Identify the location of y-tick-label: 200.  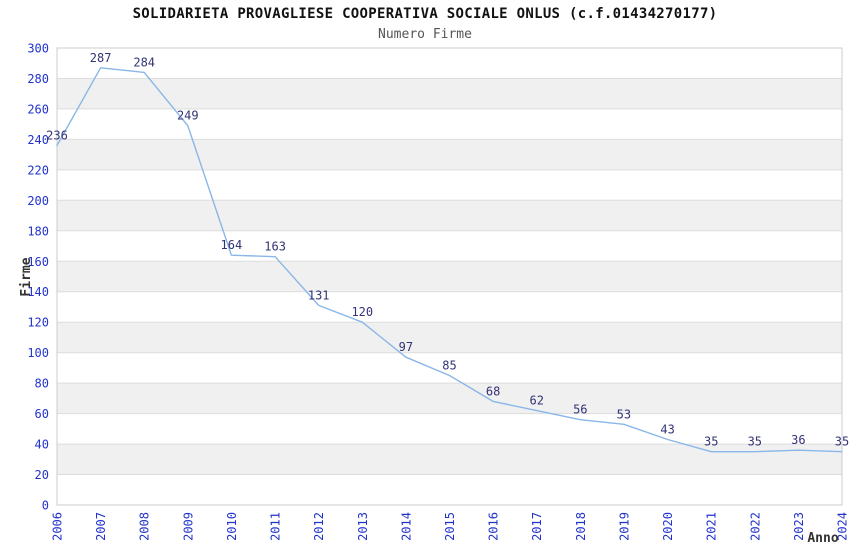
(38, 201).